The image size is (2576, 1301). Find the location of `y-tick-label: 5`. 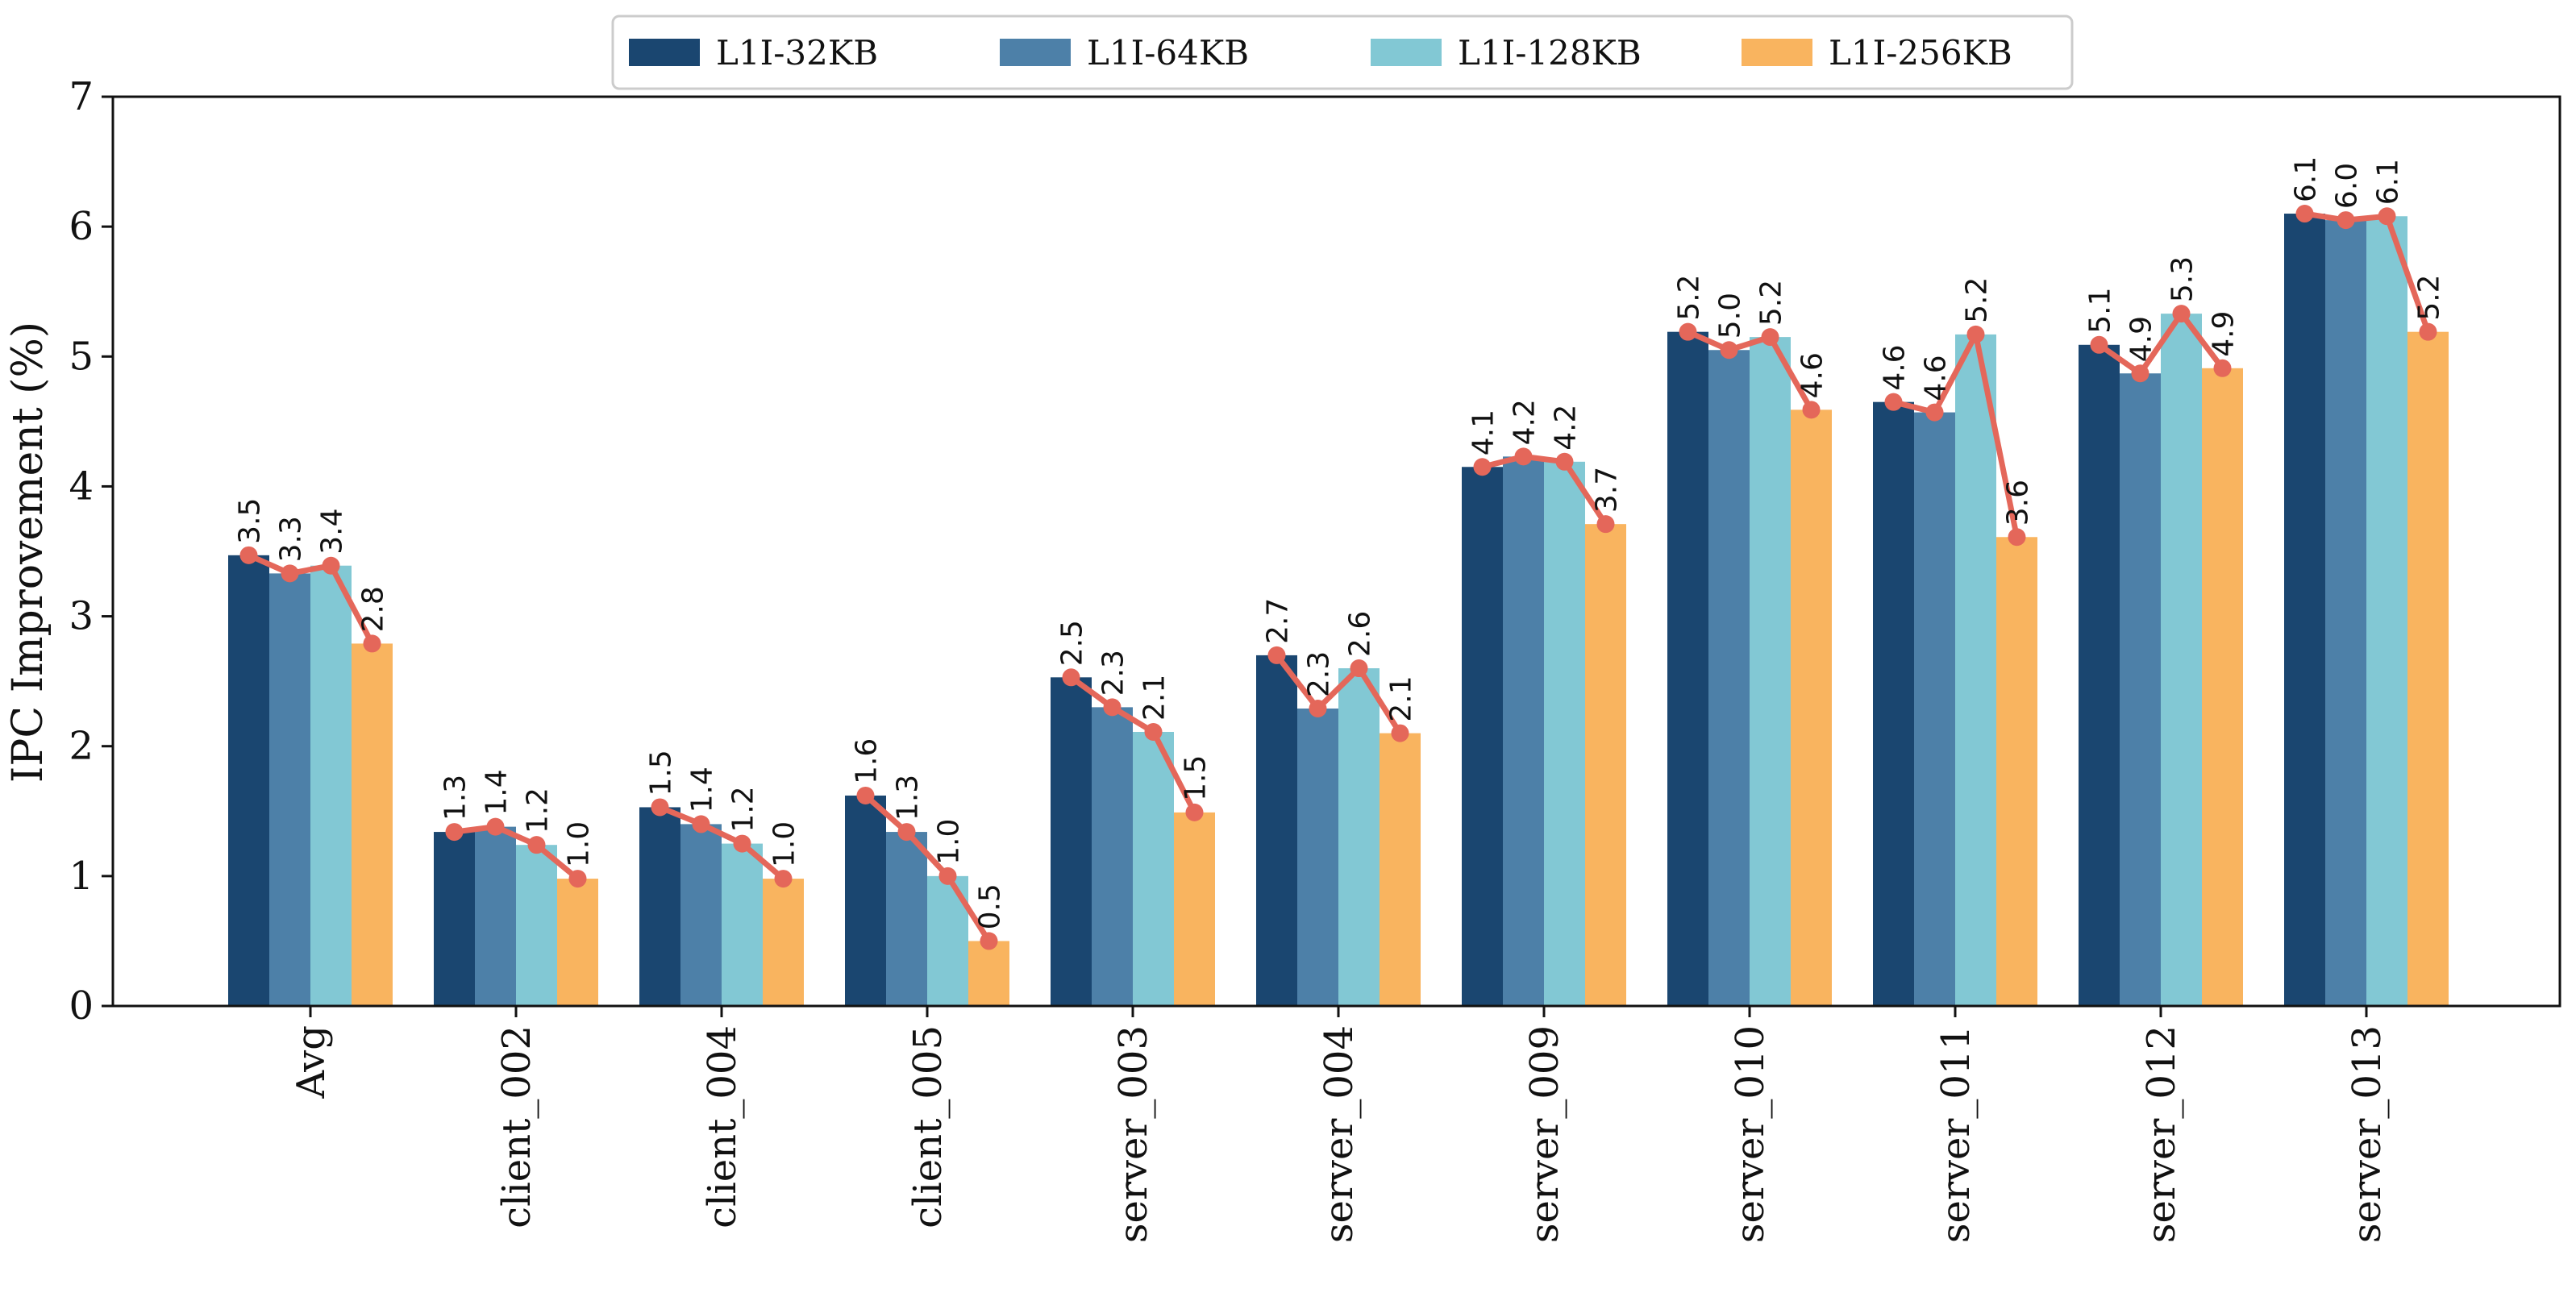

y-tick-label: 5 is located at coordinates (82, 356).